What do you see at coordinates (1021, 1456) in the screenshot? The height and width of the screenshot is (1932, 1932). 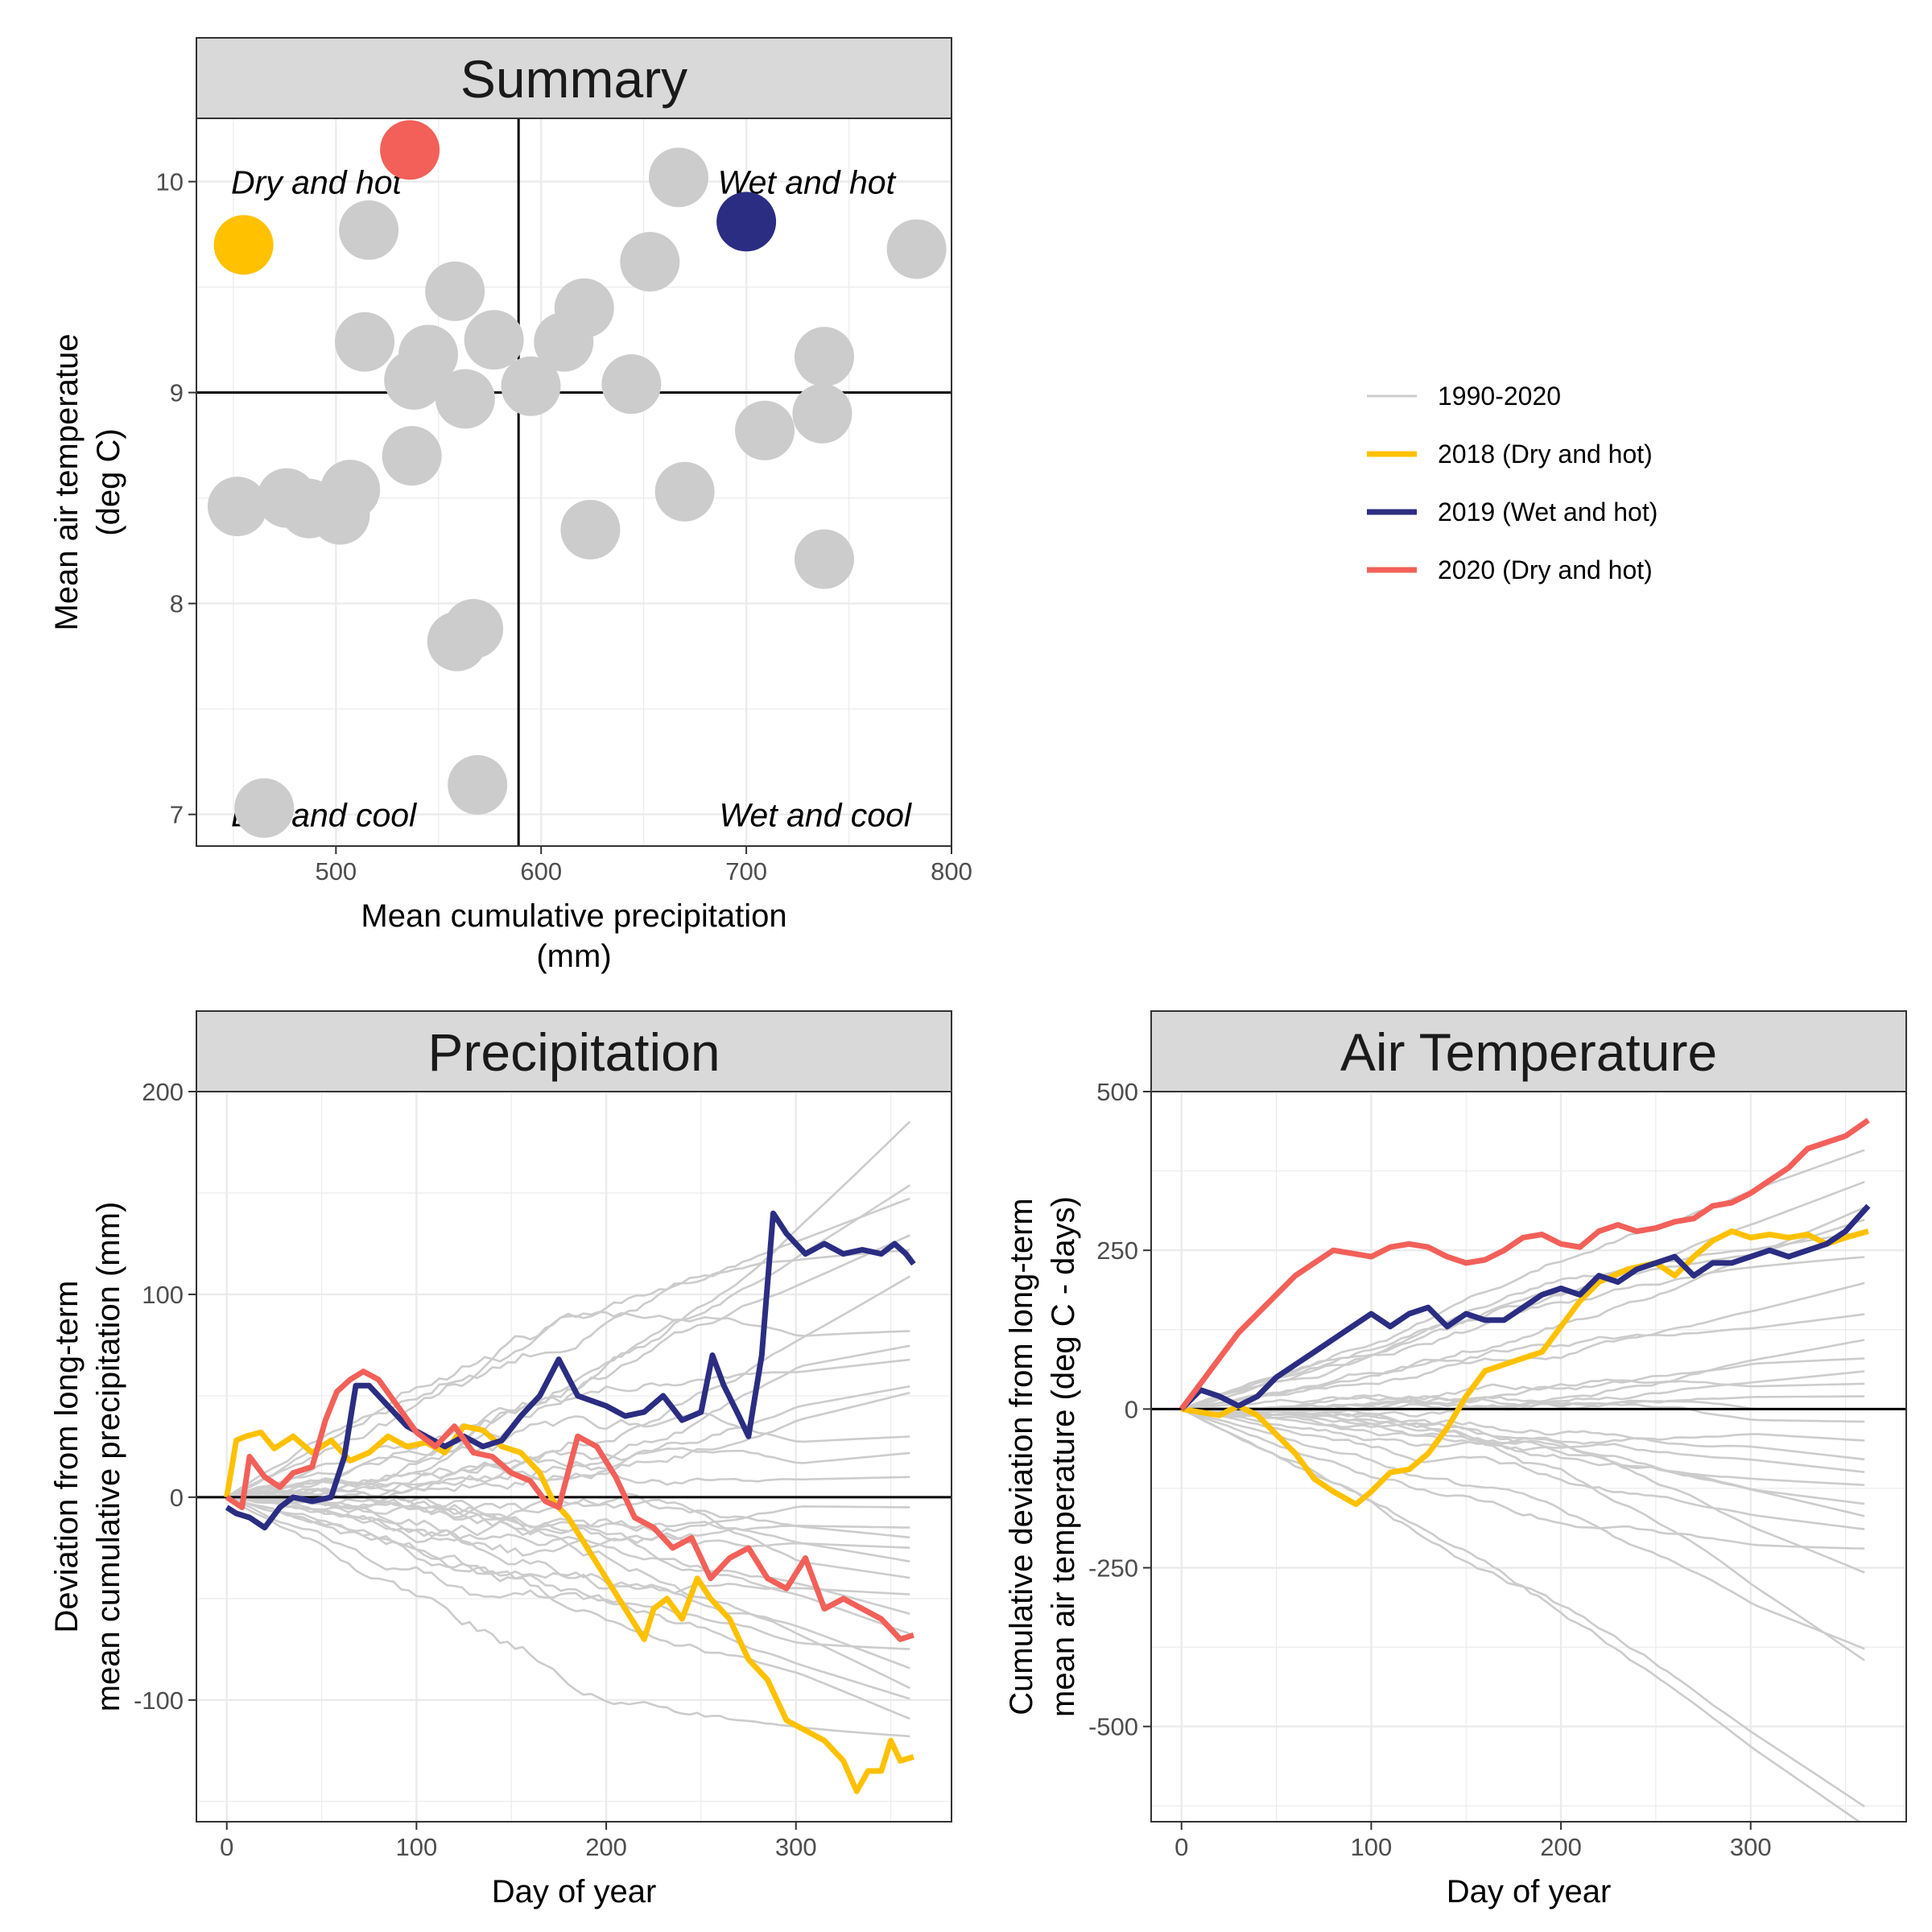 I see `y-axis-label: Cumulative deviation from long-term` at bounding box center [1021, 1456].